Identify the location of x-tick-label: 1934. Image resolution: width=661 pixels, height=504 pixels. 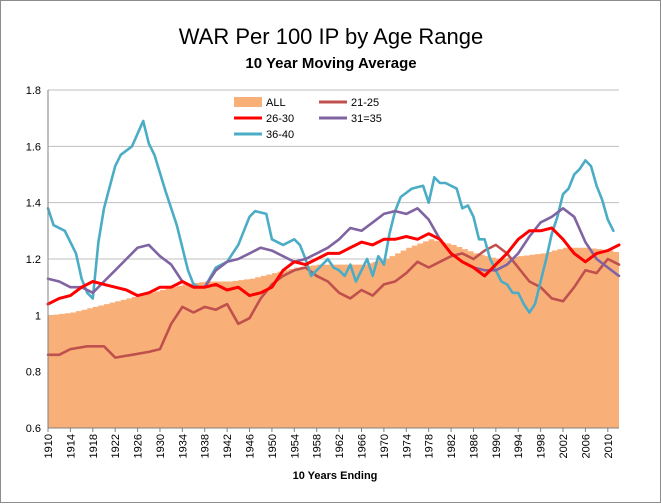
(183, 446).